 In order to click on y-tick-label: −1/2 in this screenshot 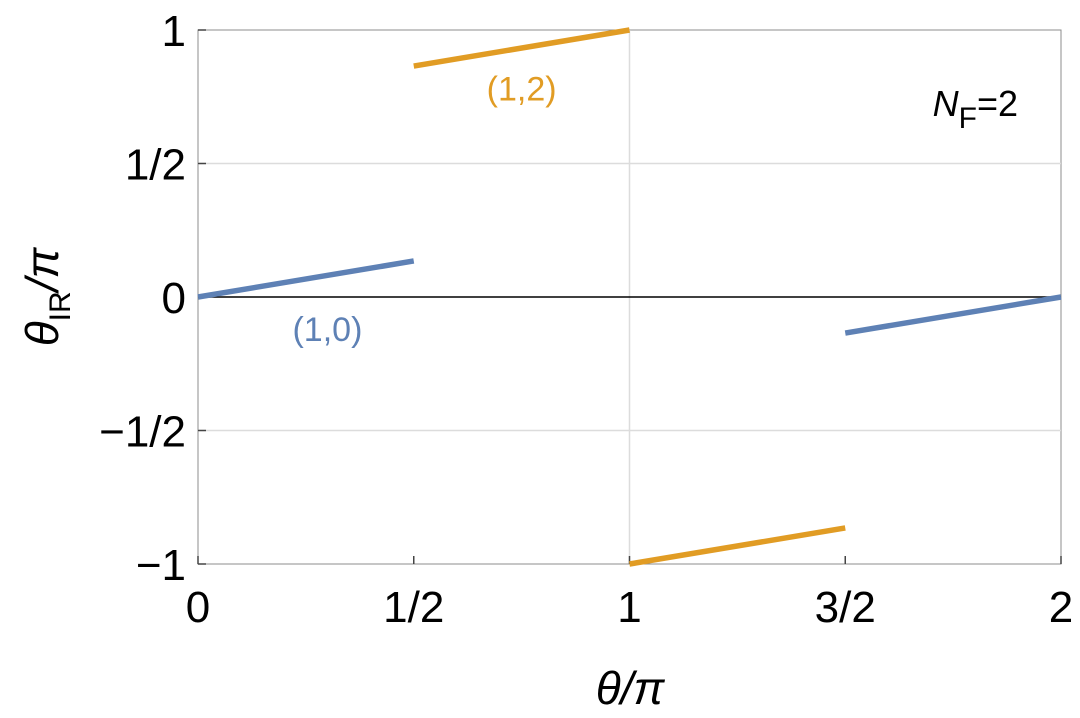, I will do `click(142, 432)`.